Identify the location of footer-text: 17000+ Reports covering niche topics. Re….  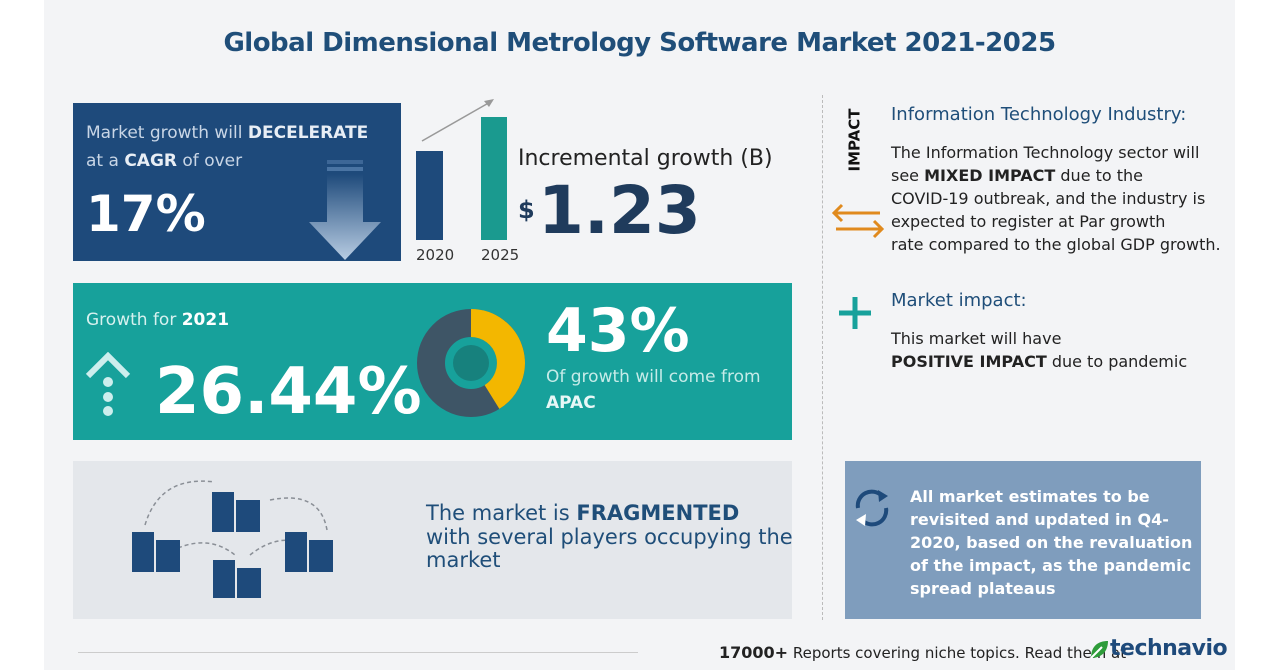
(922, 652).